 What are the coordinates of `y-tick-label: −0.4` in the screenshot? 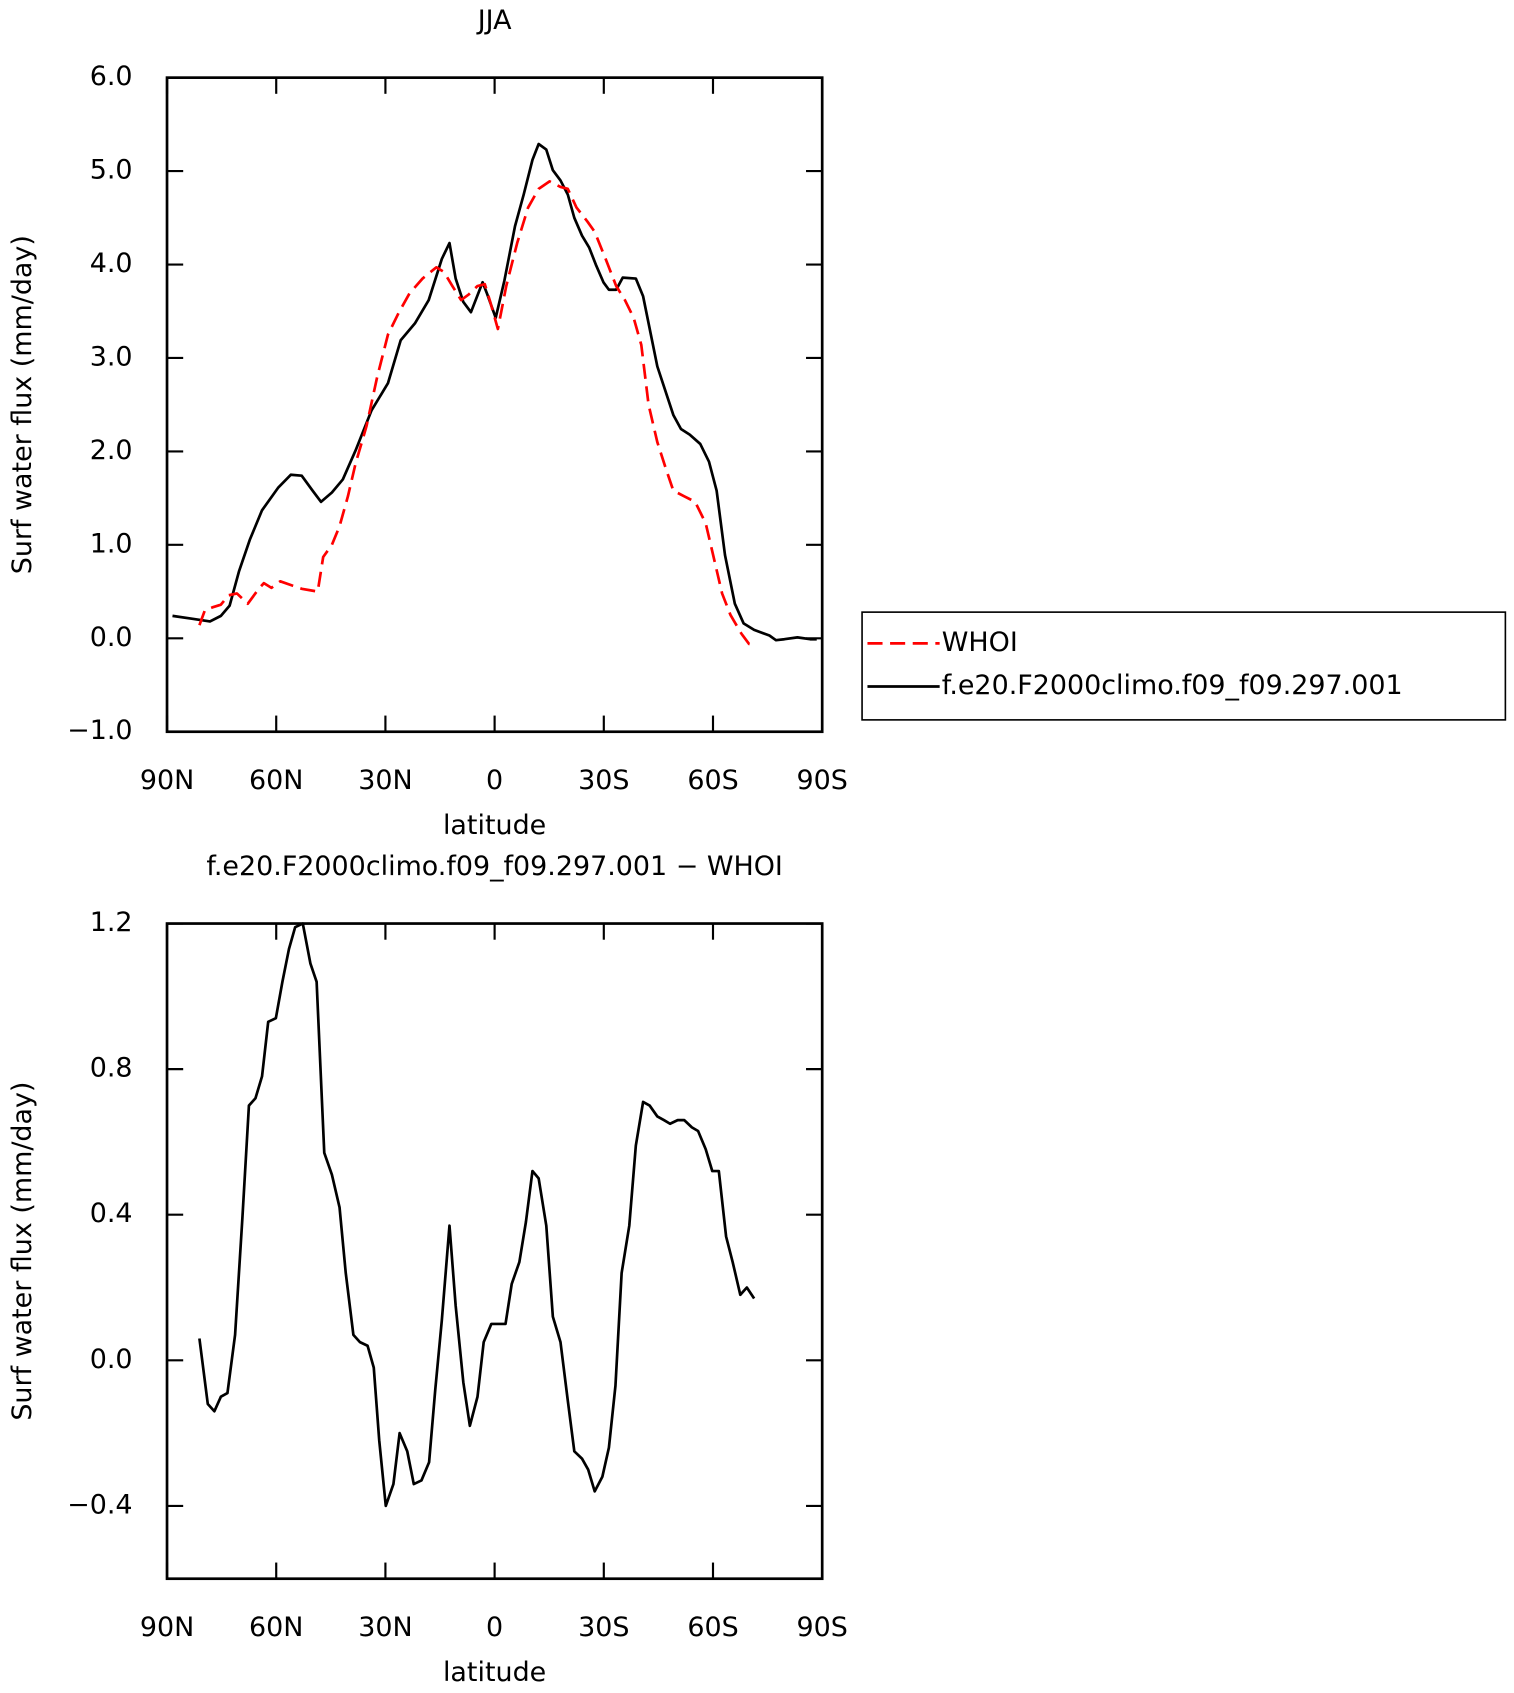 It's located at (99, 1504).